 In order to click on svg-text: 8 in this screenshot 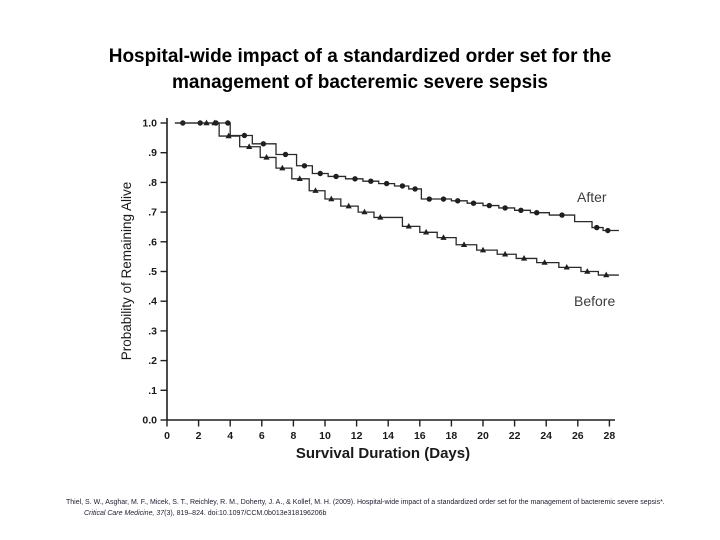, I will do `click(293, 436)`.